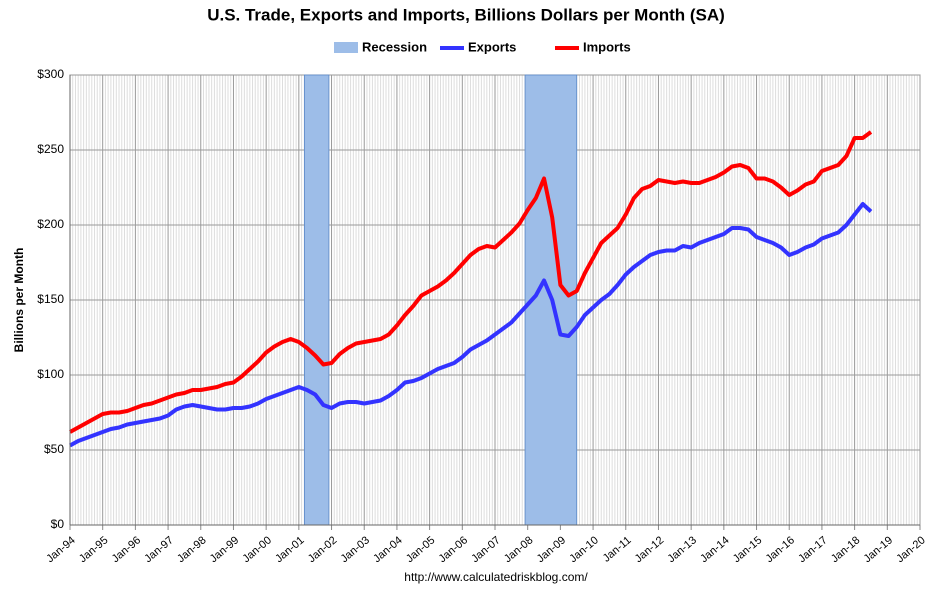 Image resolution: width=932 pixels, height=595 pixels. What do you see at coordinates (845, 549) in the screenshot?
I see `x-tick-label: Jan-18` at bounding box center [845, 549].